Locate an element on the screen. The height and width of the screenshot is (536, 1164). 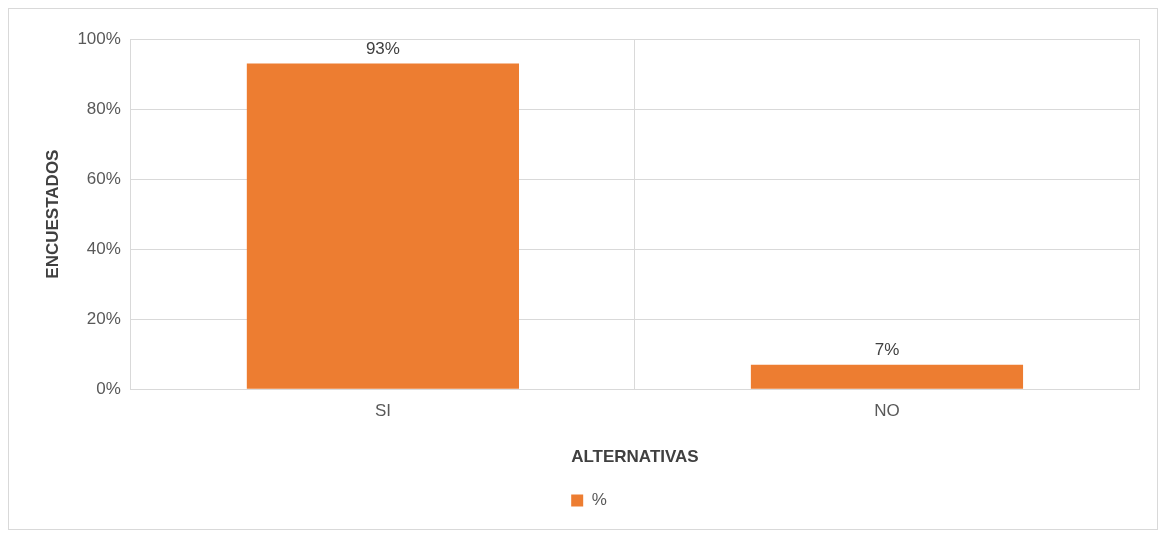
y-tick-label: 60% is located at coordinates (103, 178).